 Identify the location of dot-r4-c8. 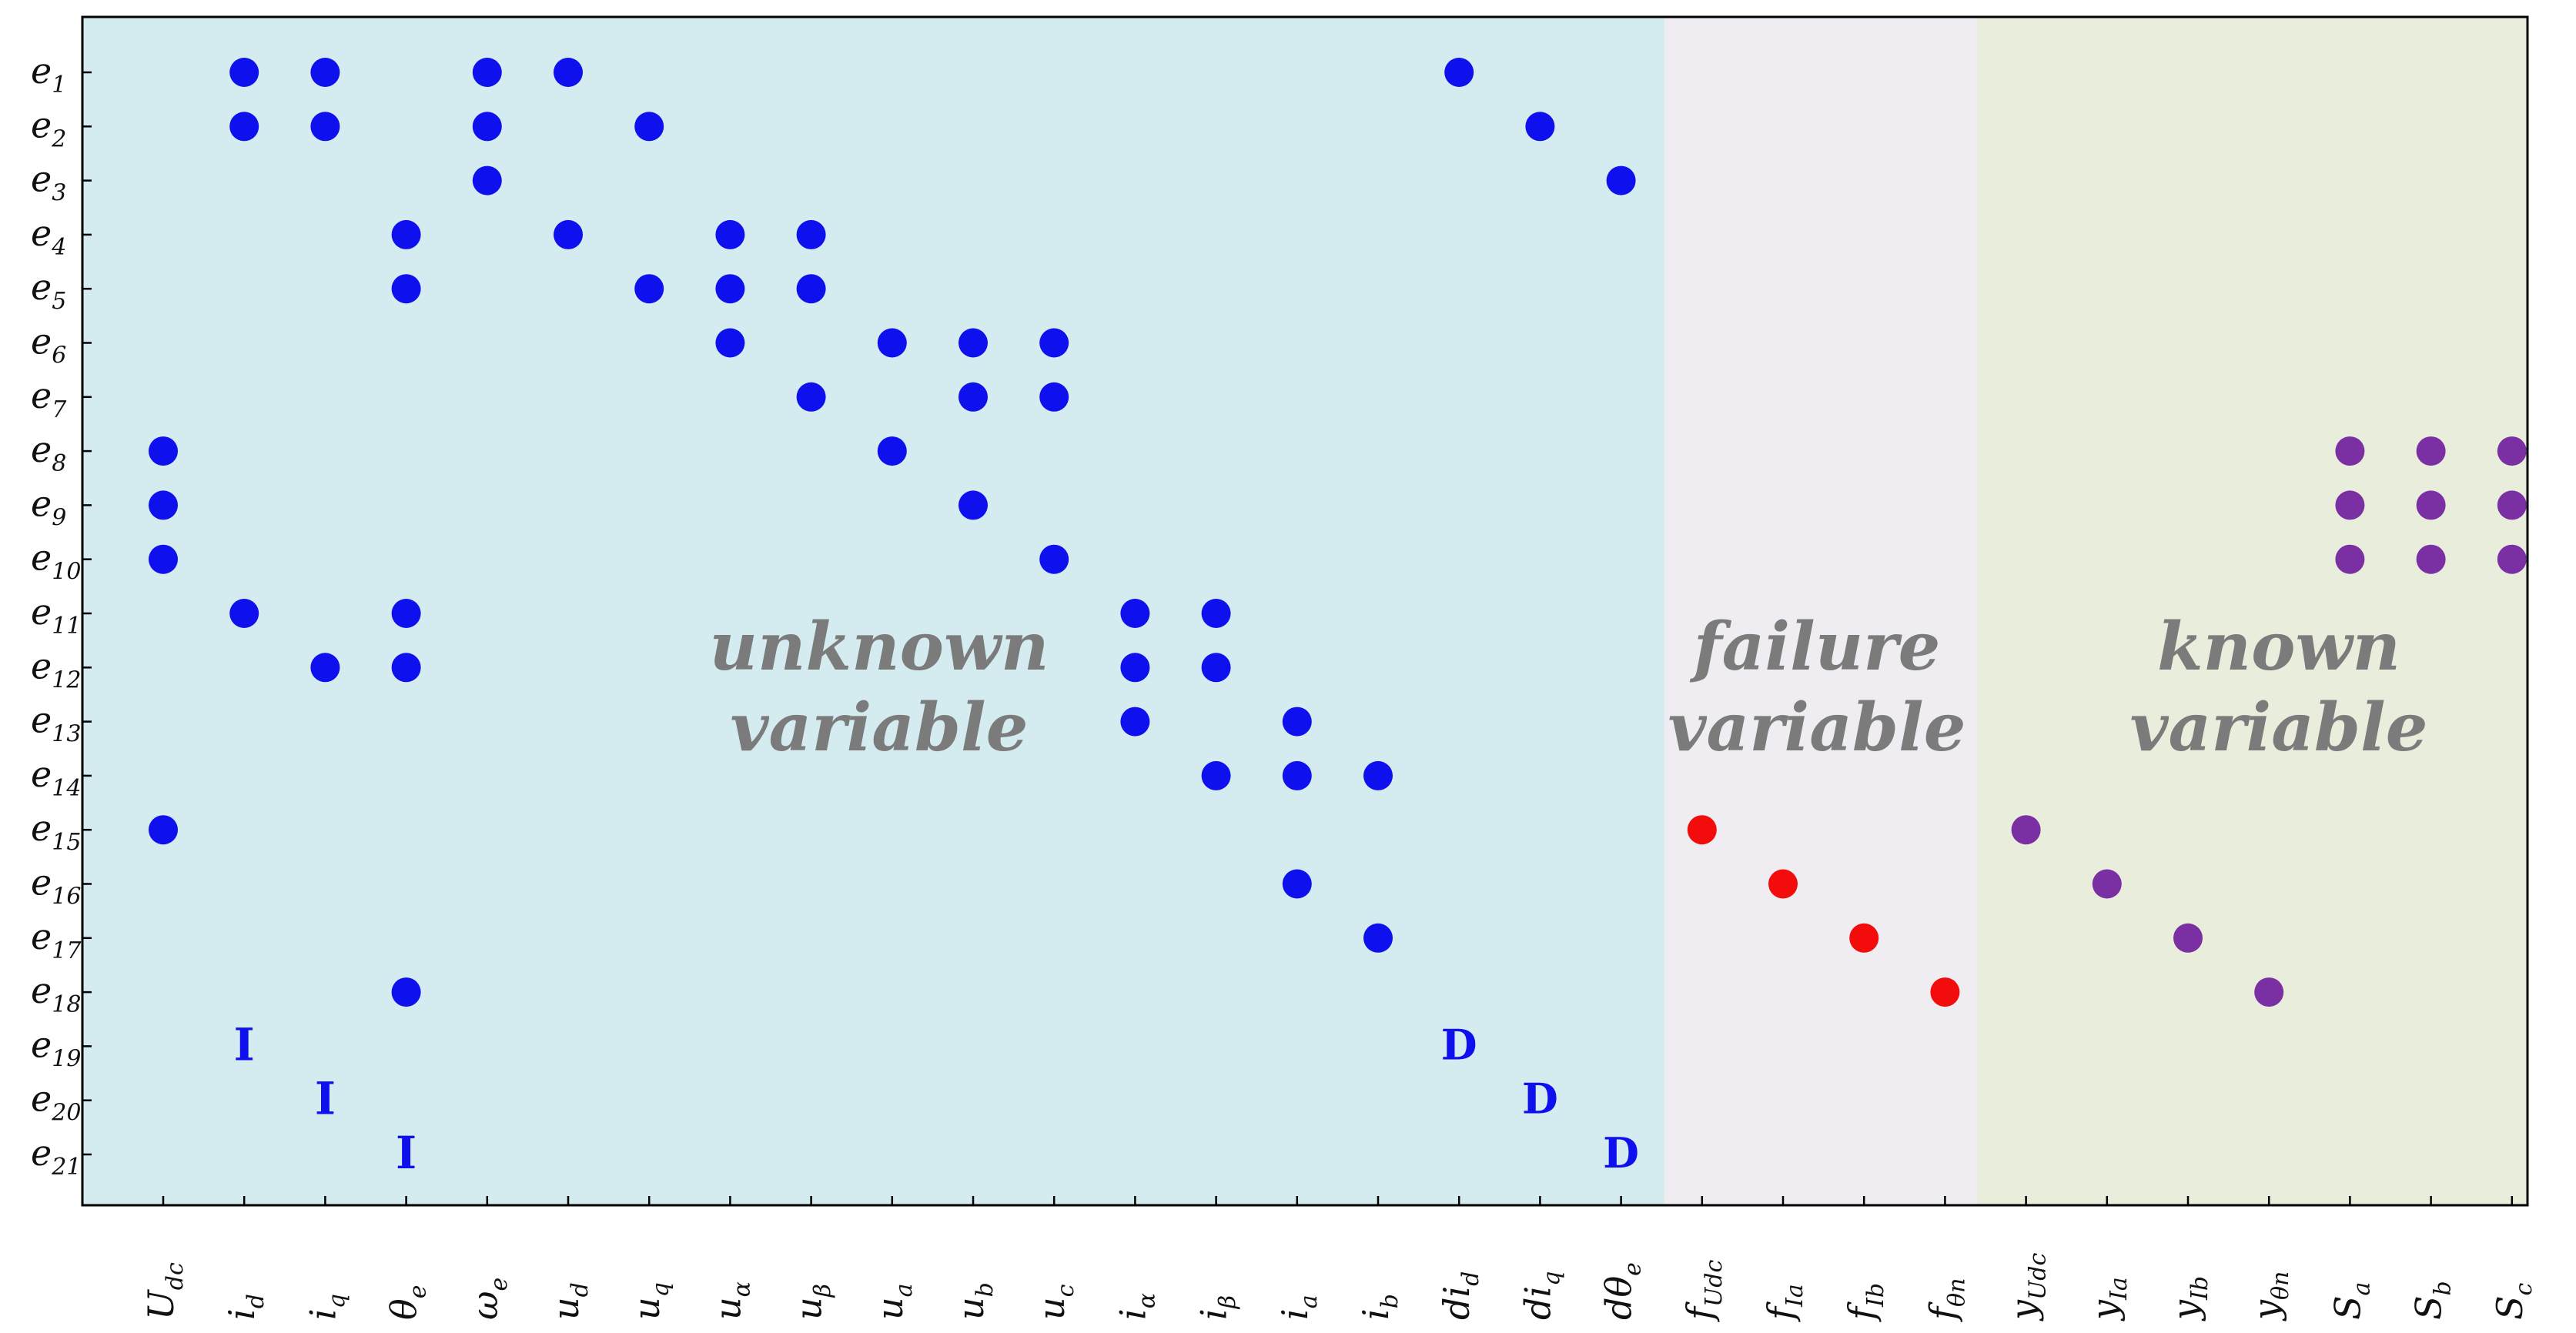
(730, 234).